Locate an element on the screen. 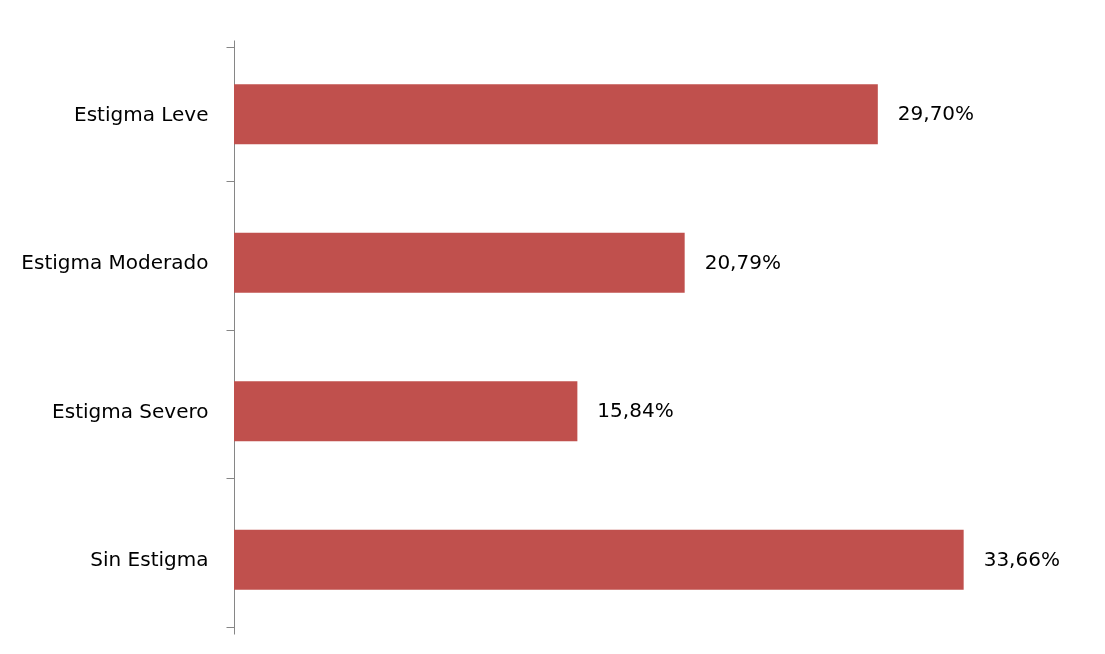 The height and width of the screenshot is (654, 1105). y-tick-label: Estigma Leve is located at coordinates (141, 113).